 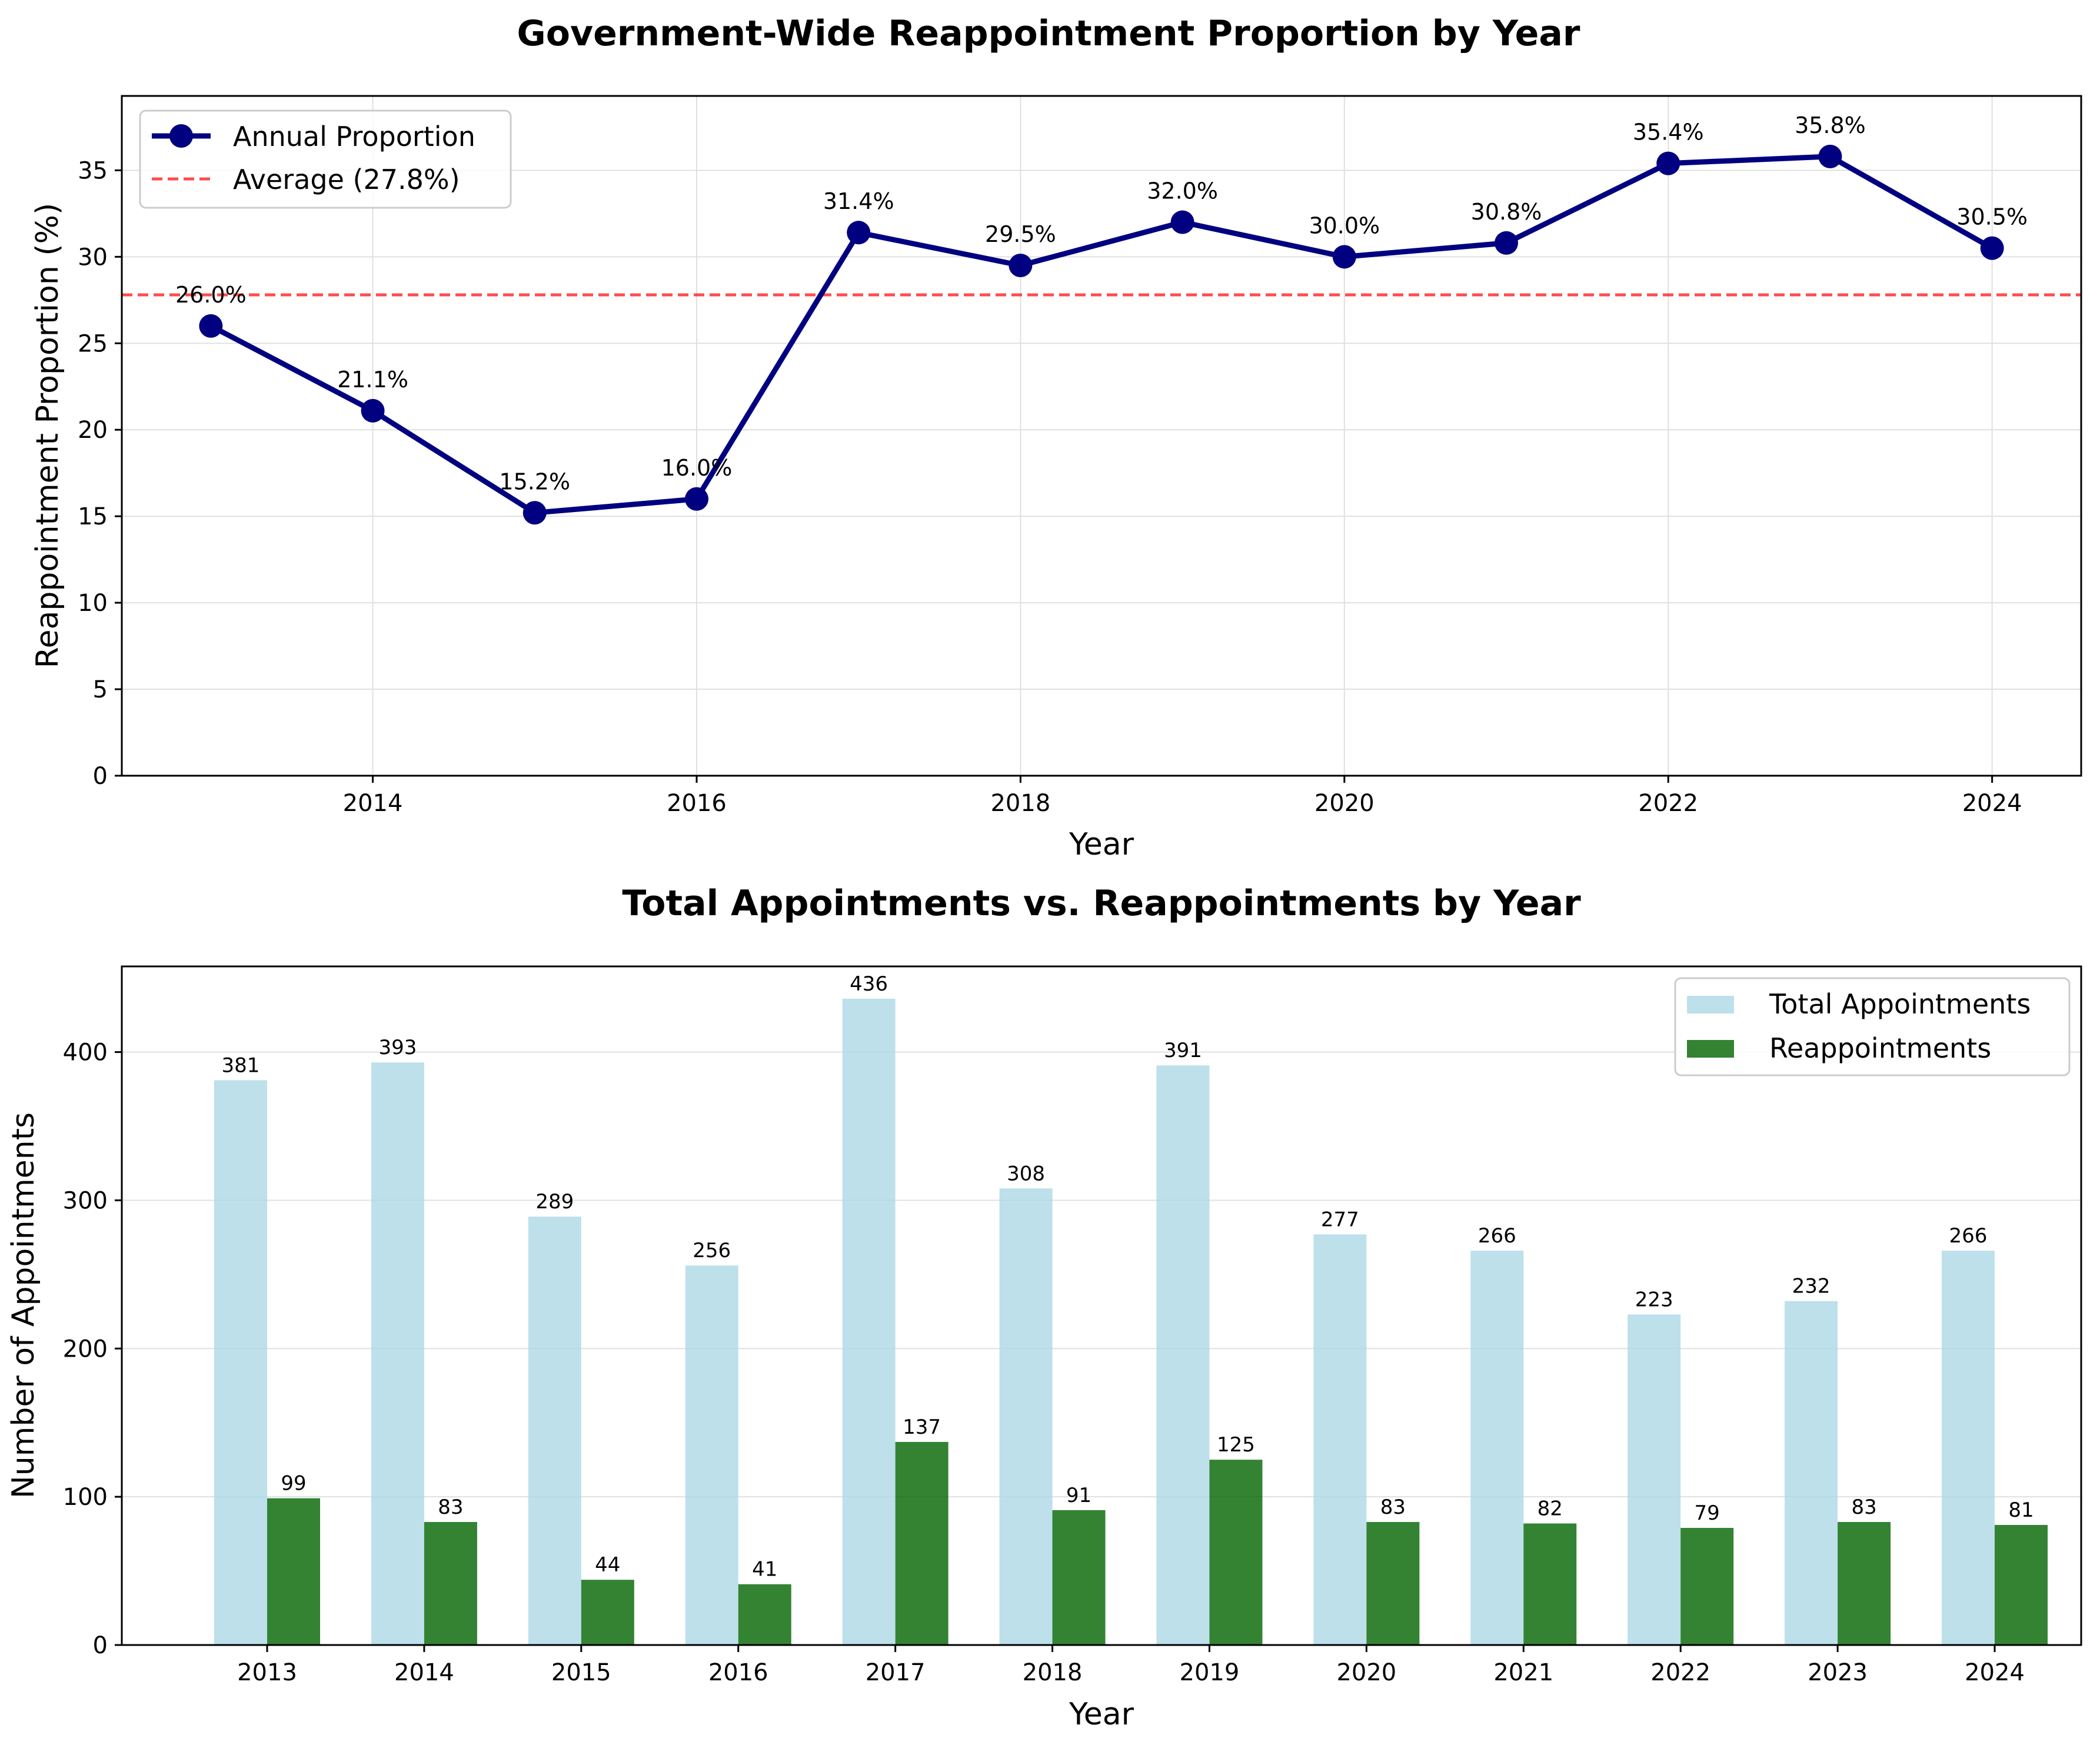 I want to click on line-chart-x-tick-label: 2020, so click(x=1344, y=803).